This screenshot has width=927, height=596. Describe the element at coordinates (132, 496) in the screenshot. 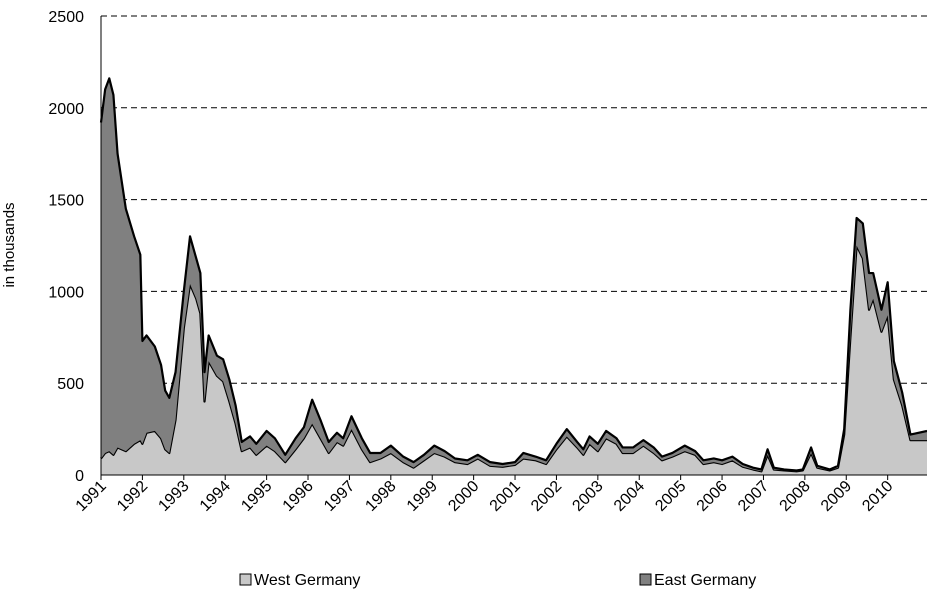

I see `x-tick-label: 1992` at that location.